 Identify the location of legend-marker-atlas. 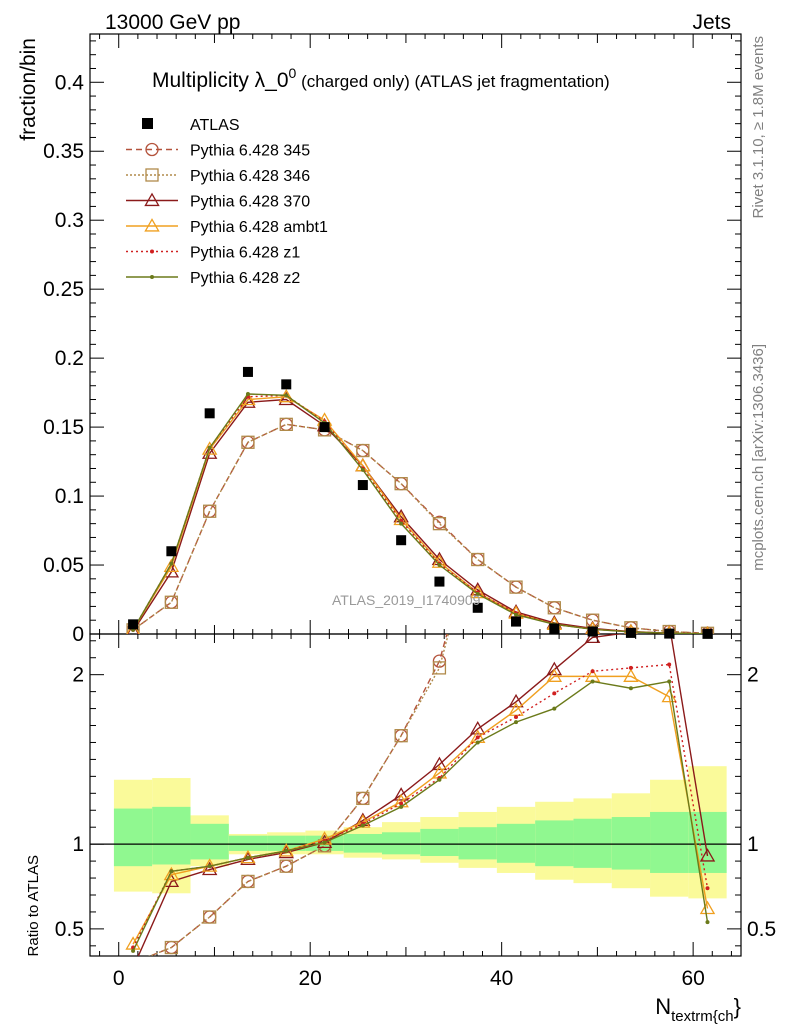
(147, 123).